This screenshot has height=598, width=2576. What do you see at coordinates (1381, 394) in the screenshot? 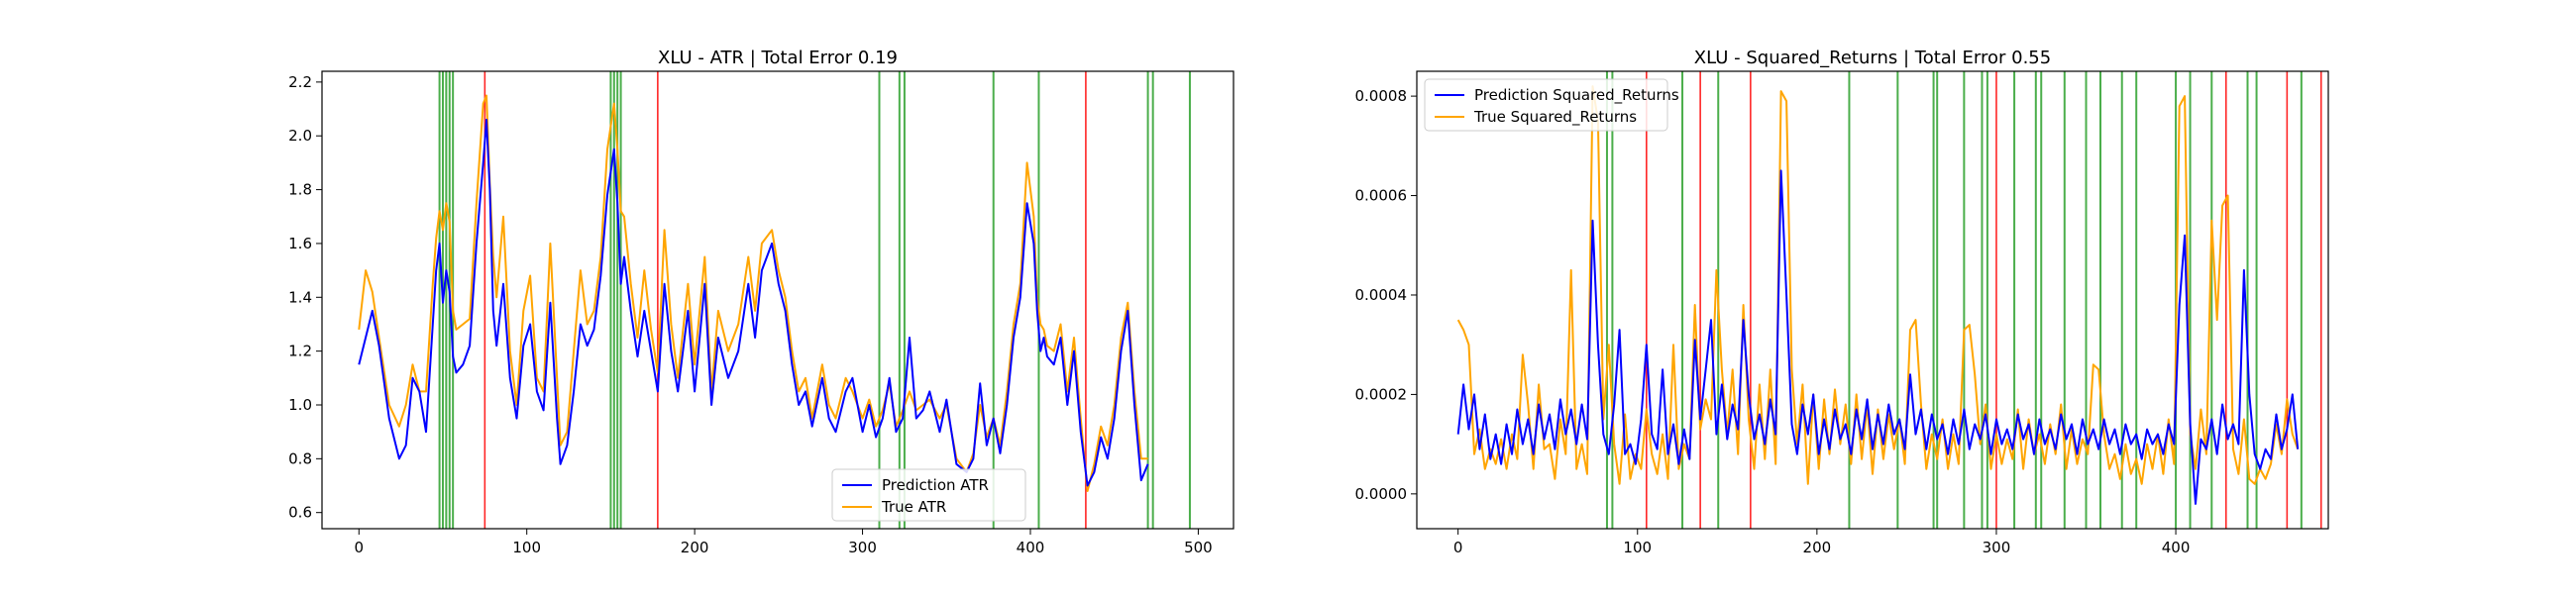
I see `y-tick-label: 0.0002` at bounding box center [1381, 394].